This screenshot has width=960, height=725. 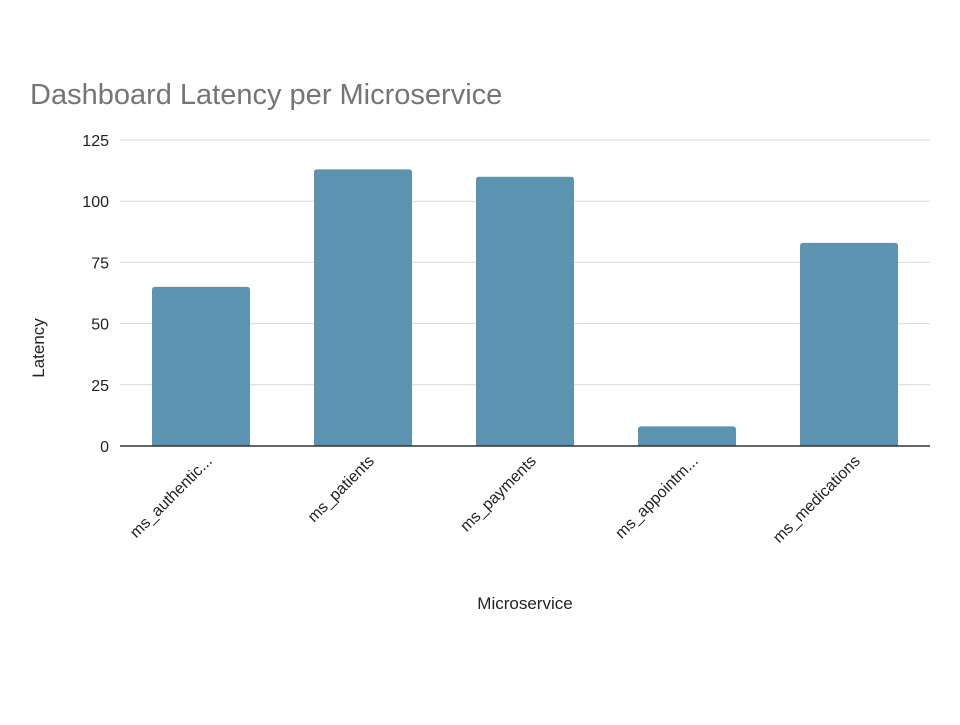 What do you see at coordinates (100, 263) in the screenshot?
I see `y-tick-label: 75` at bounding box center [100, 263].